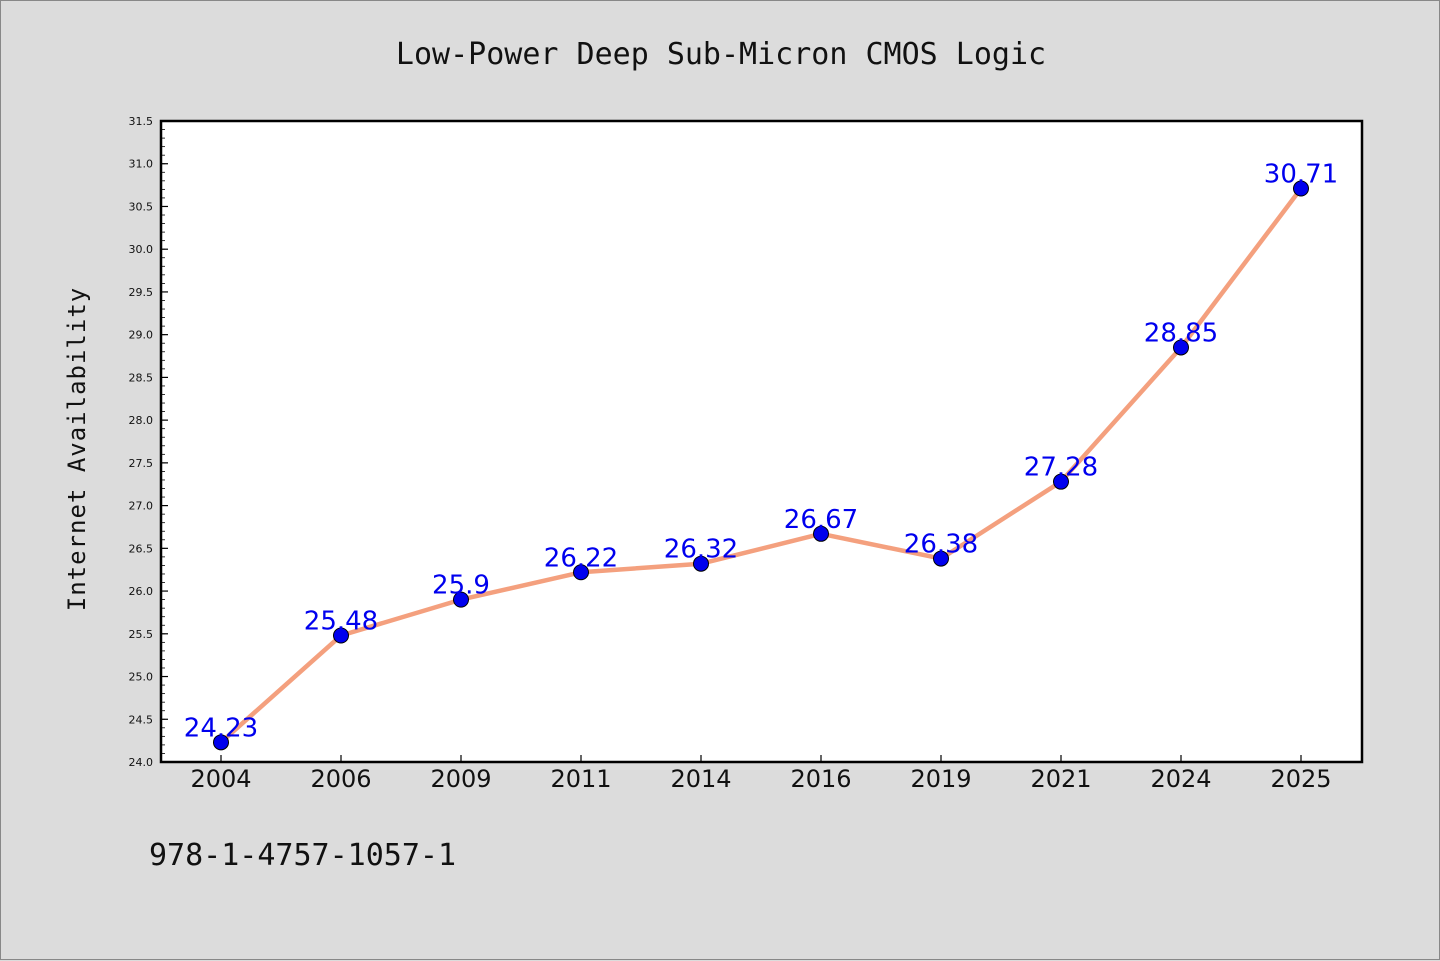 The height and width of the screenshot is (961, 1440). Describe the element at coordinates (820, 779) in the screenshot. I see `x-tick-label: 2016` at that location.